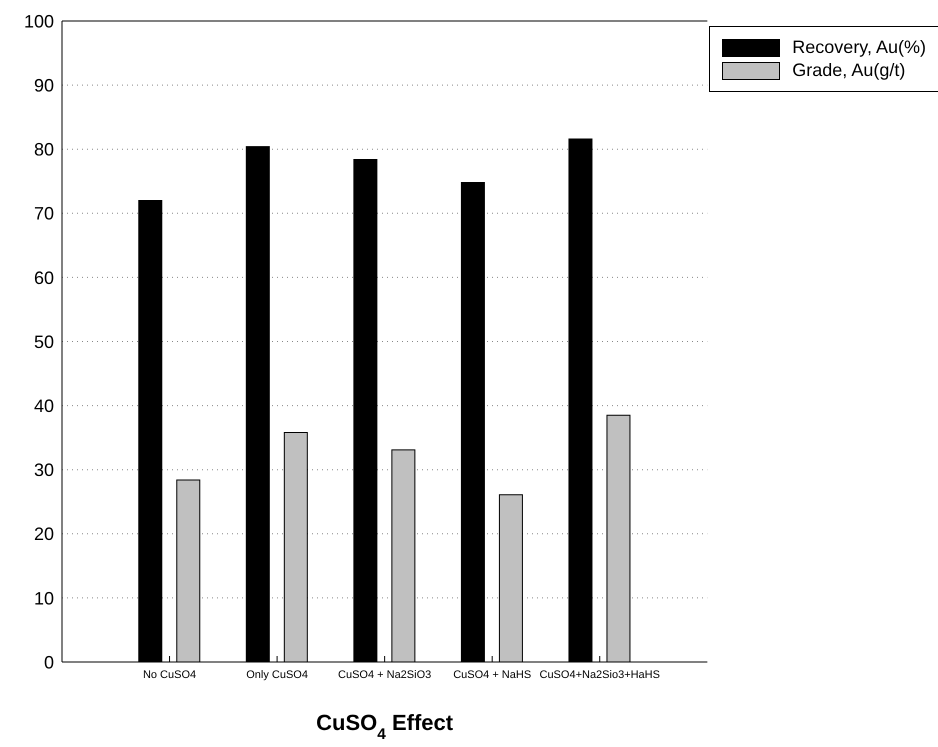 The image size is (938, 747). Describe the element at coordinates (44, 406) in the screenshot. I see `y-tick-label: 40` at that location.